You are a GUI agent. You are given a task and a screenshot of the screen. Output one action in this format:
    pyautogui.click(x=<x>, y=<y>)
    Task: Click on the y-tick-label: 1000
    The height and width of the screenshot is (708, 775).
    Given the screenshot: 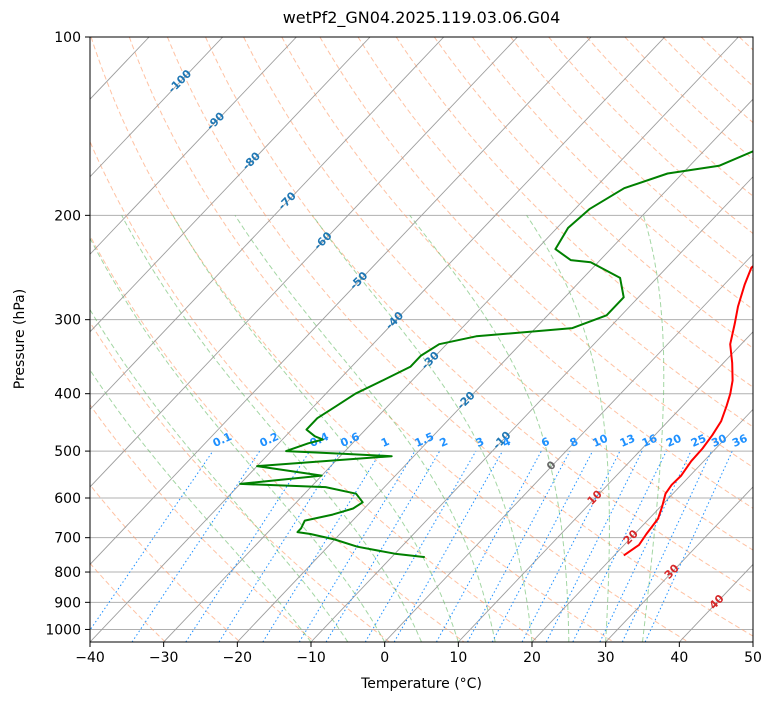 What is the action you would take?
    pyautogui.click(x=63, y=630)
    